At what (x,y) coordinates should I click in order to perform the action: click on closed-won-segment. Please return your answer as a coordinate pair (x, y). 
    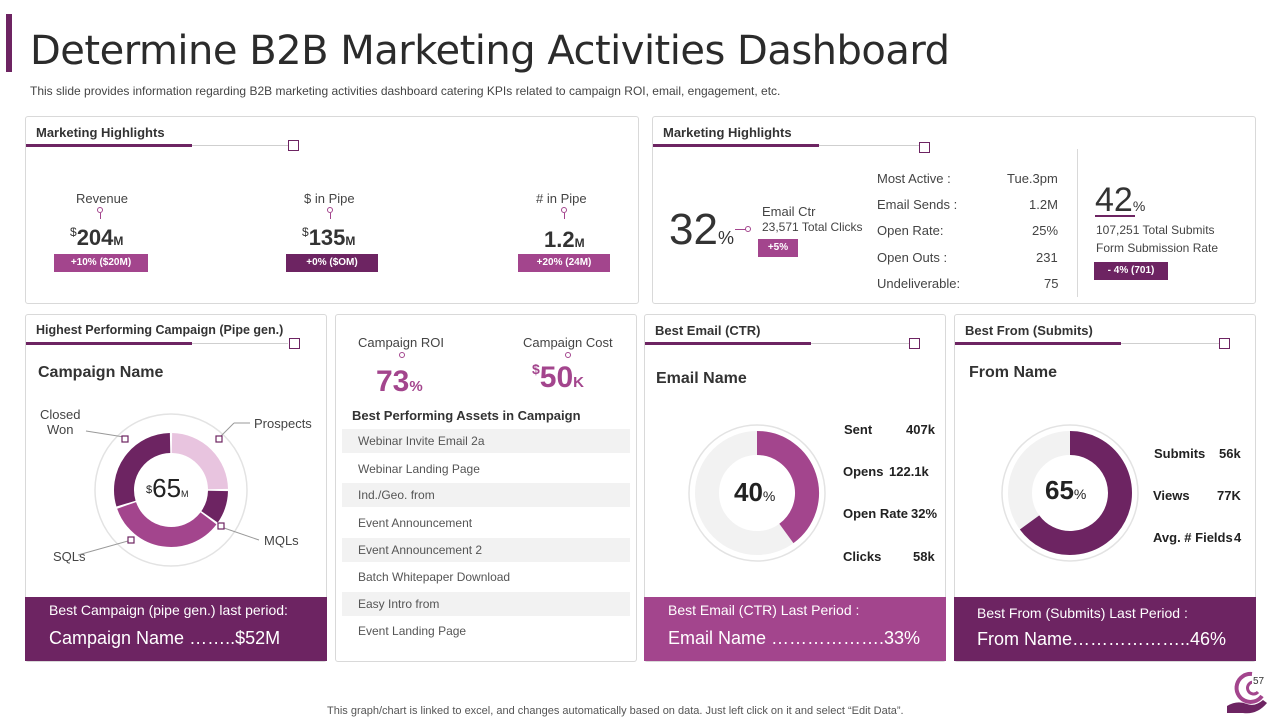
    Looking at the image, I should click on (142, 470).